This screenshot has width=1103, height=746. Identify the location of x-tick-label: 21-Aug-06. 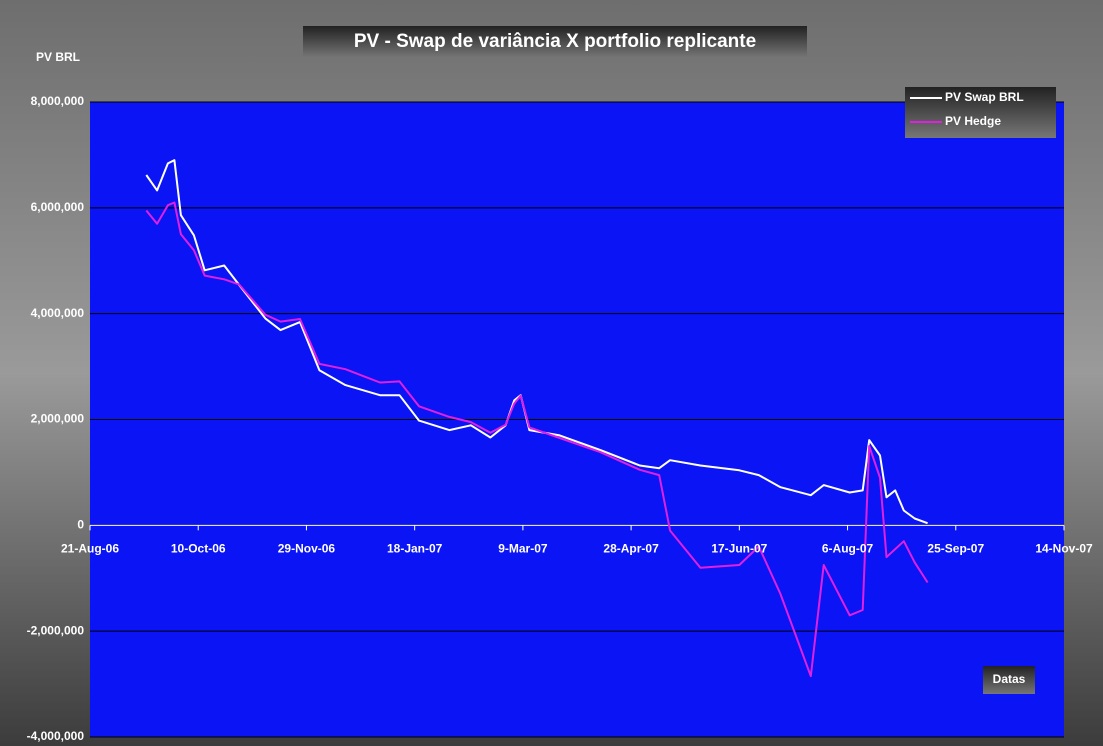
(90, 549).